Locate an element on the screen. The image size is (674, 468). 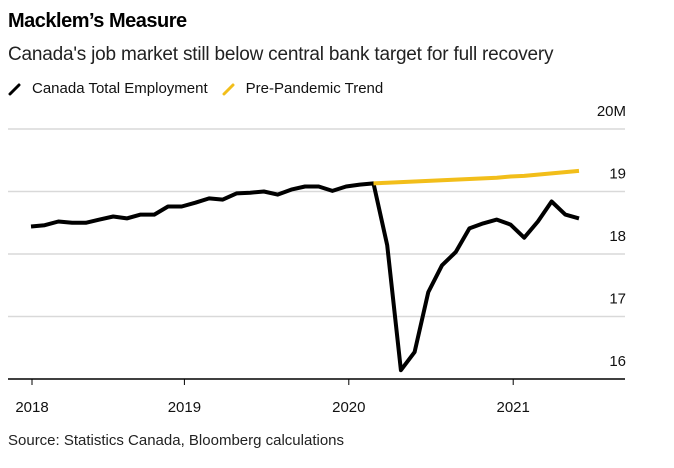
legend-item-trend: Pre-Pandemic Trend is located at coordinates (303, 88).